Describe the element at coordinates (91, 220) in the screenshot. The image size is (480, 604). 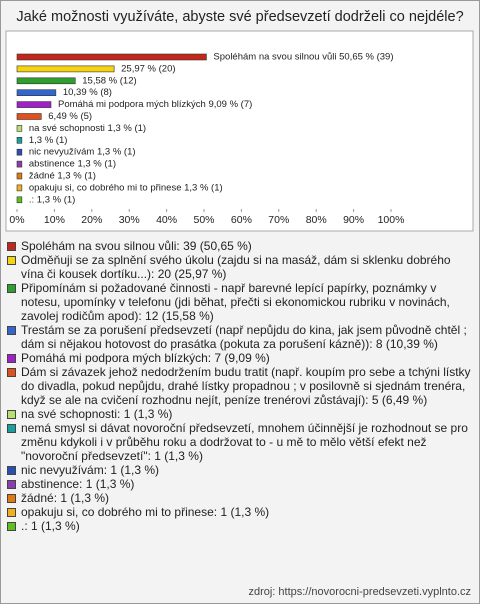
I see `x-tick-label: 20%` at that location.